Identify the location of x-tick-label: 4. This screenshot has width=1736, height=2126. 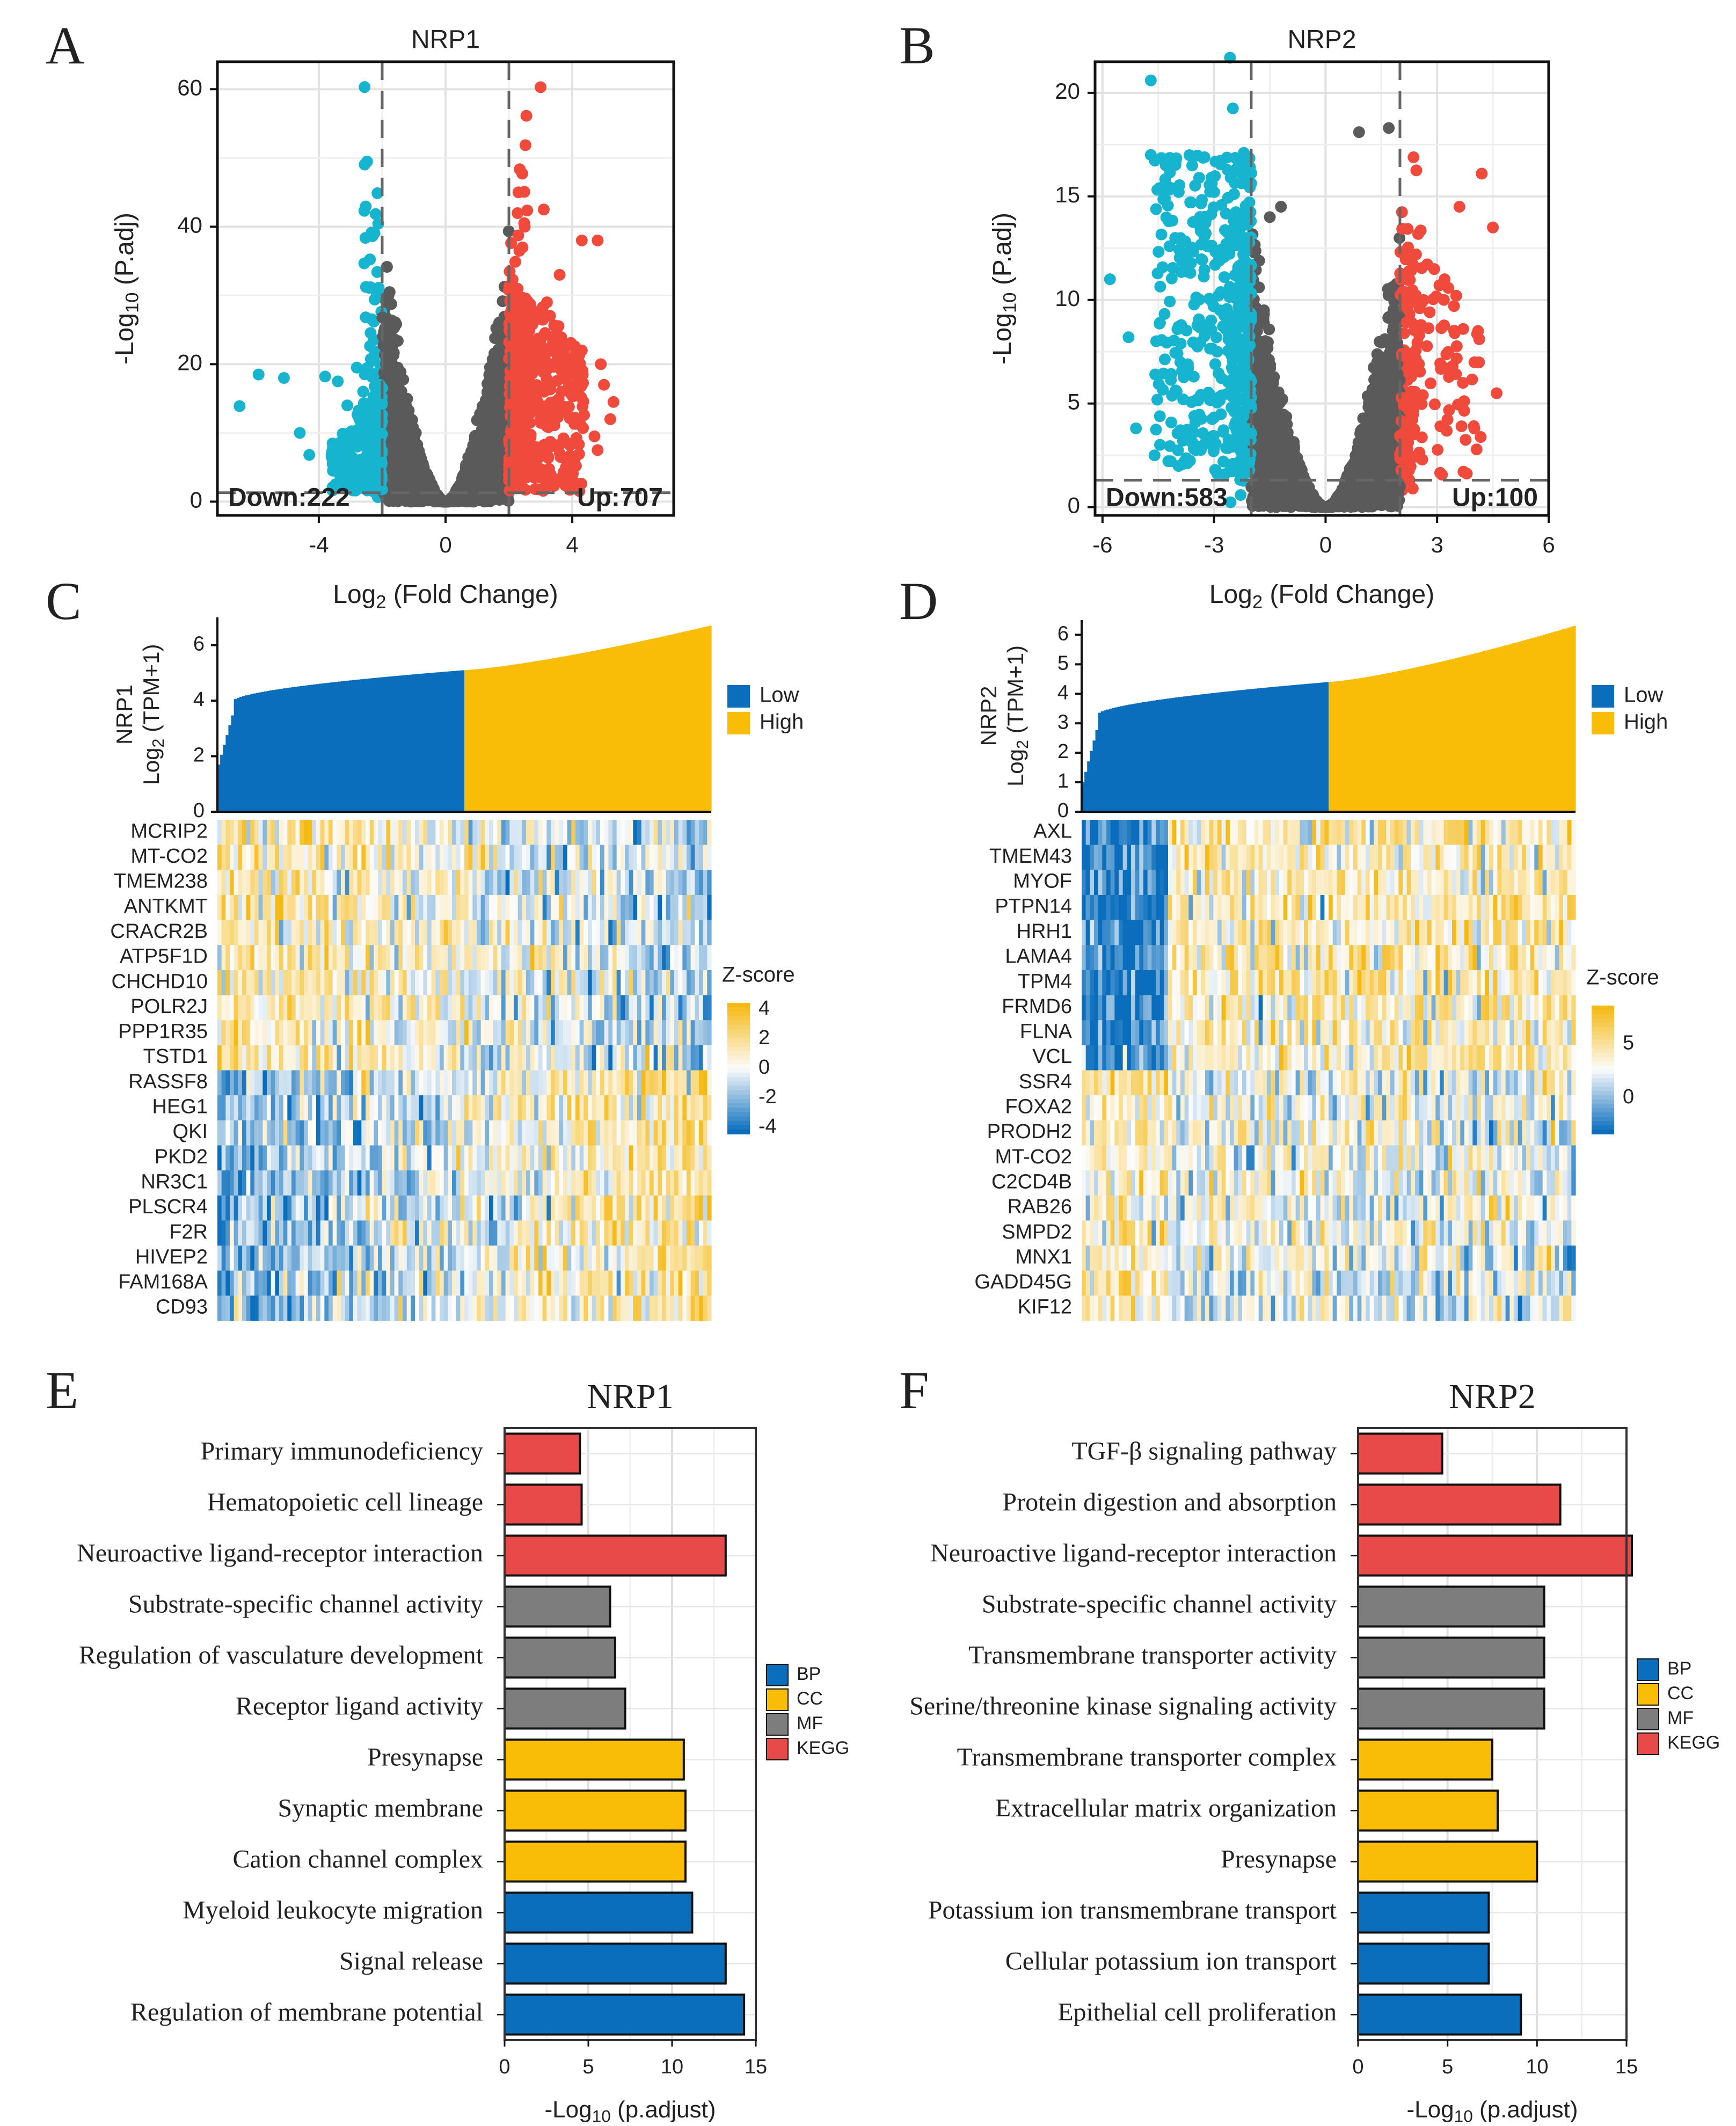
(572, 544).